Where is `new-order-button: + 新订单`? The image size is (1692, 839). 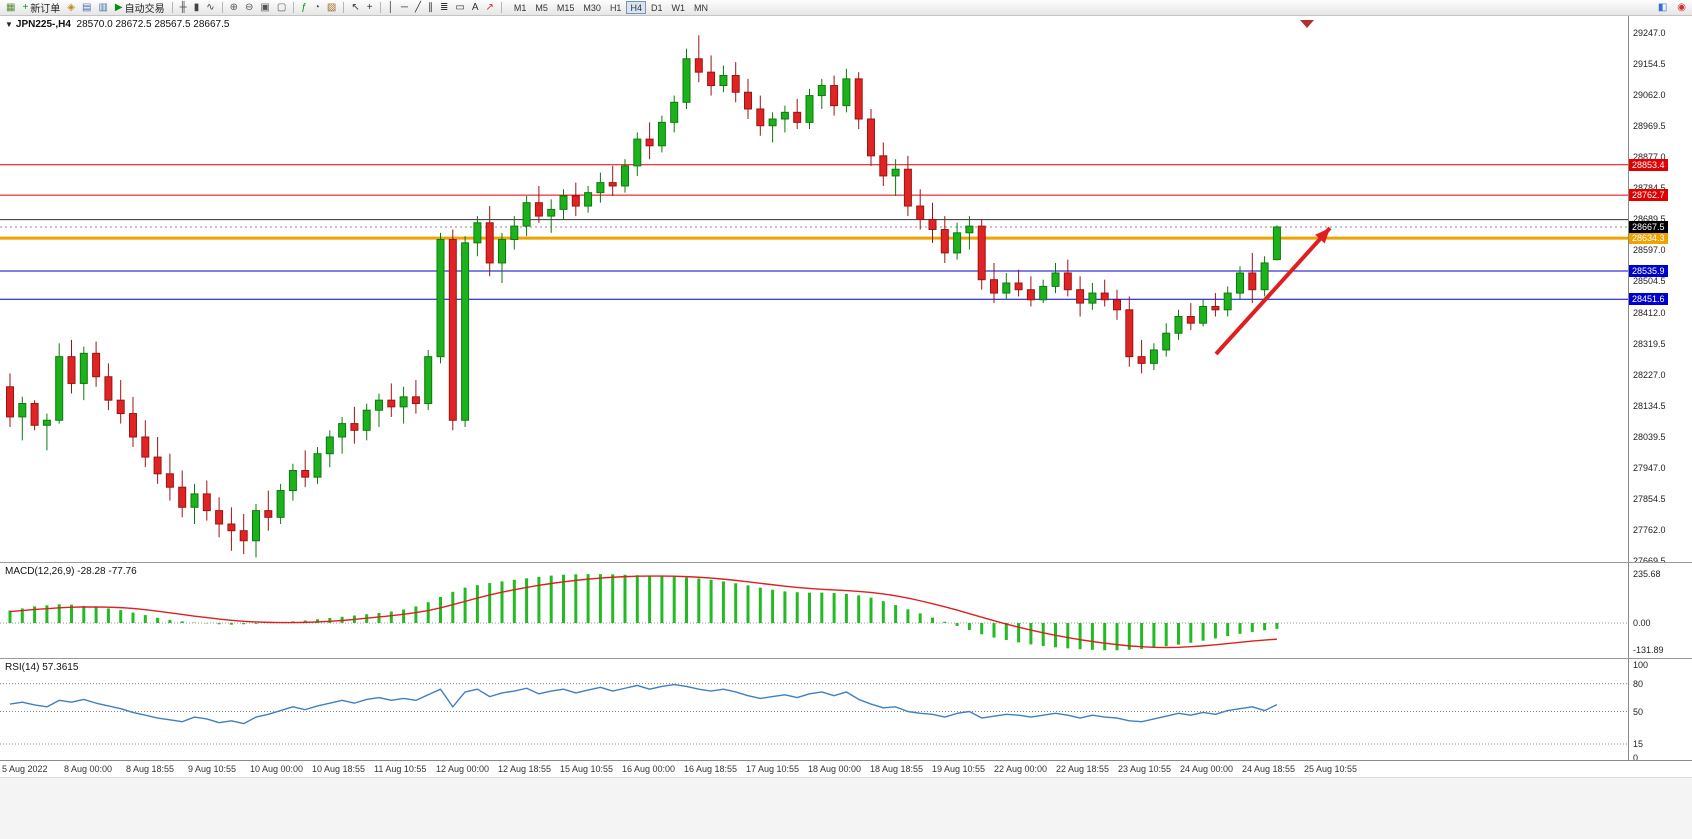
new-order-button: + 新订单 is located at coordinates (41, 8).